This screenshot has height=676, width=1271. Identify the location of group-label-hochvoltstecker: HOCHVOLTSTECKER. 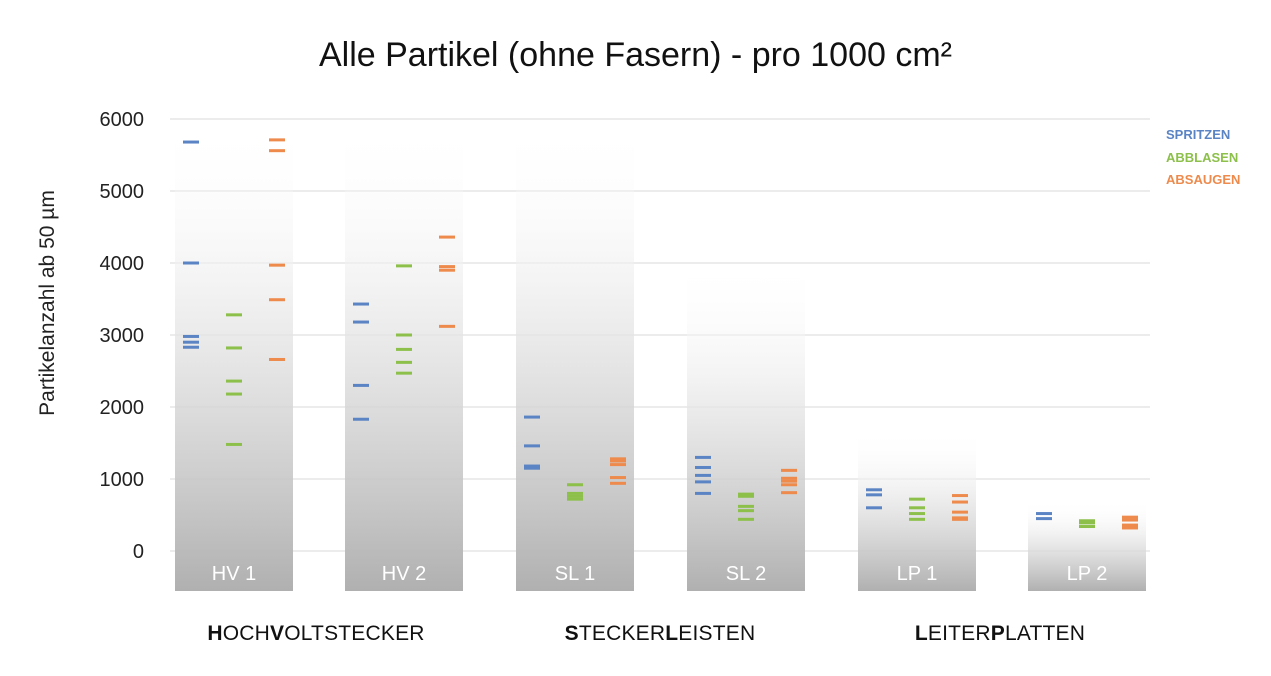
(316, 633).